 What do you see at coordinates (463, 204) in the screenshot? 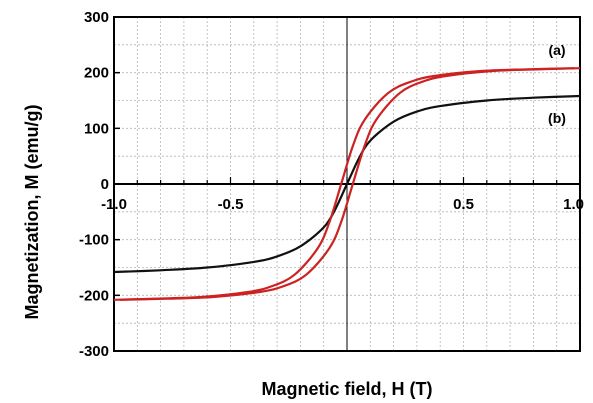
I see `x-tick-label: 0.5` at bounding box center [463, 204].